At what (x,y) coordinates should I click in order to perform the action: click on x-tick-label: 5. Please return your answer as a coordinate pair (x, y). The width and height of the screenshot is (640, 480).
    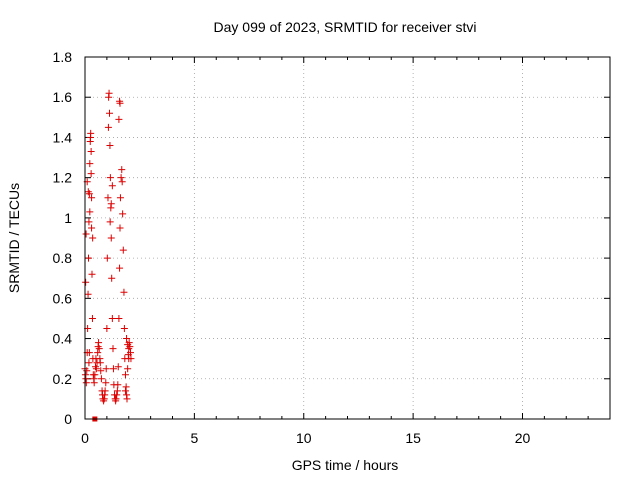
    Looking at the image, I should click on (194, 438).